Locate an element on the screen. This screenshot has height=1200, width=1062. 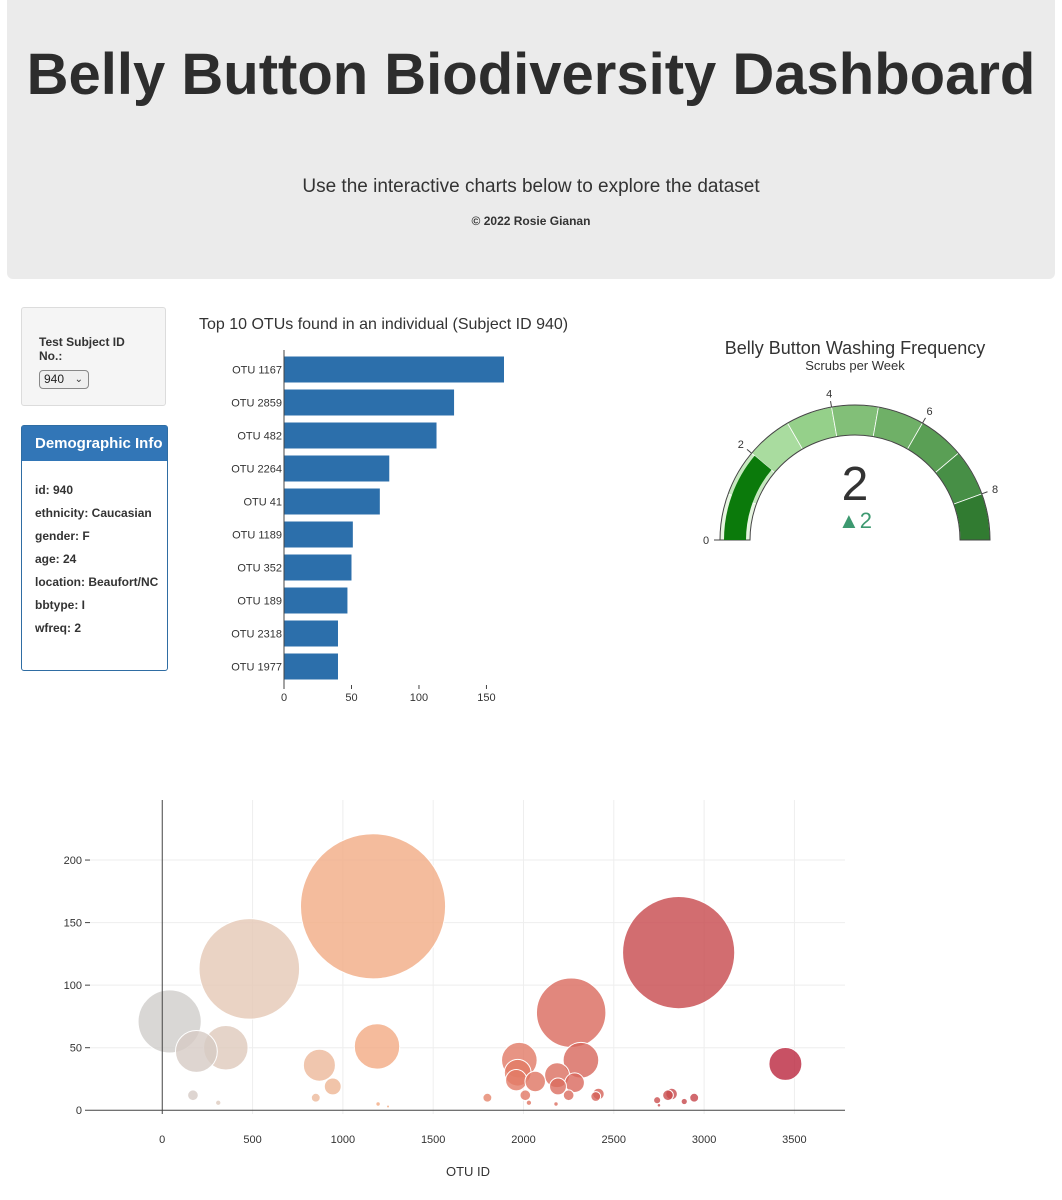
bubble-x-tick-label: 1000 is located at coordinates (343, 1140).